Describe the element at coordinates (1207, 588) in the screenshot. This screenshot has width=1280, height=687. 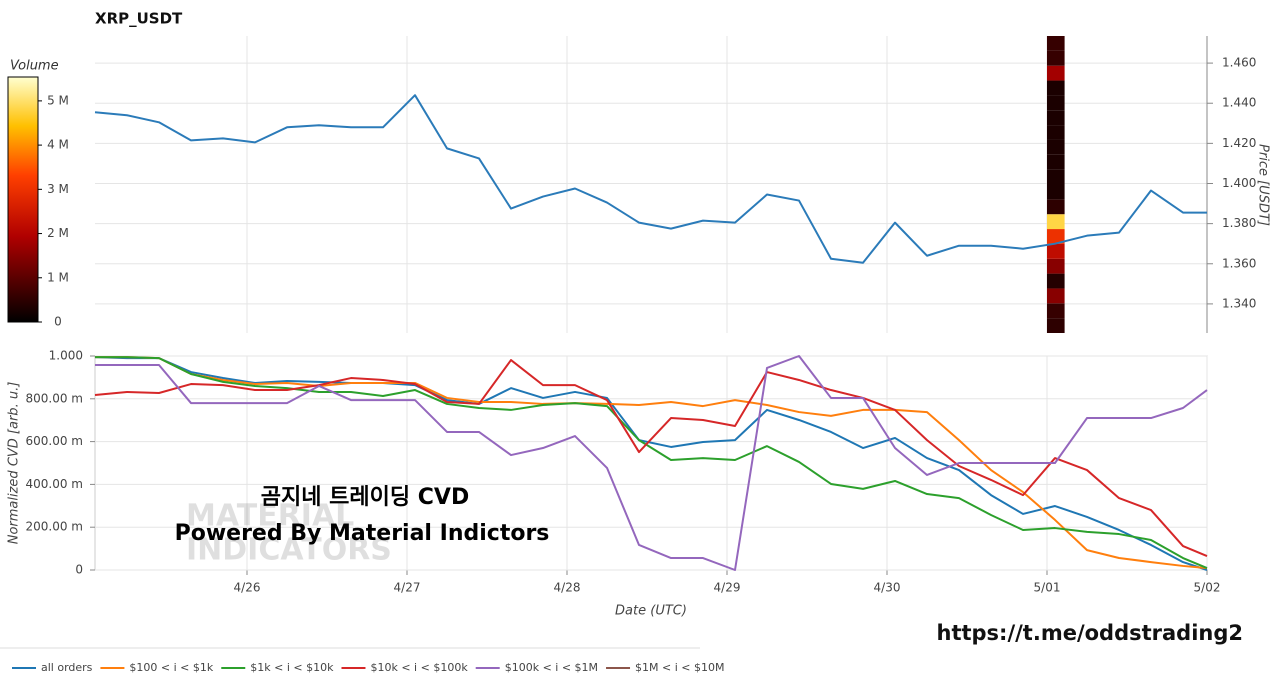
I see `x-tick-label: 5/02` at that location.